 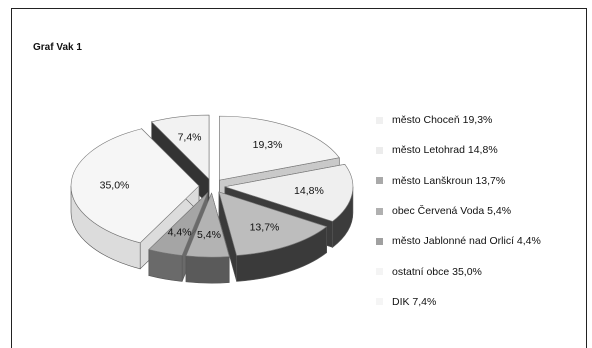 I want to click on legend-item-mesto-letohrad: město Letohrad 14,8%, so click(x=458, y=150).